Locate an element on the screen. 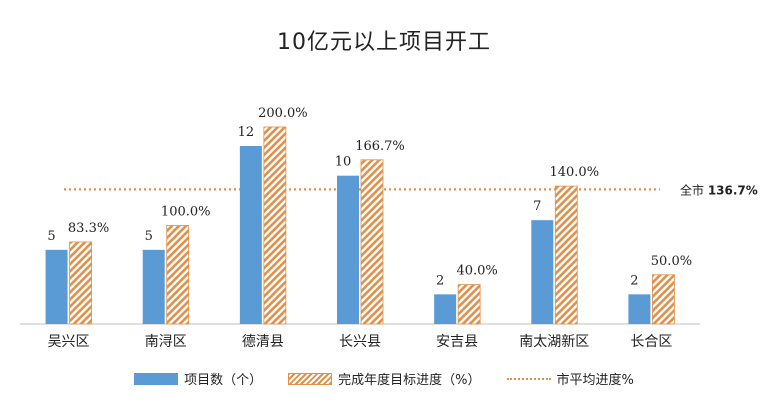 This screenshot has width=768, height=416. legend-label-count: 项目数（个） is located at coordinates (223, 380).